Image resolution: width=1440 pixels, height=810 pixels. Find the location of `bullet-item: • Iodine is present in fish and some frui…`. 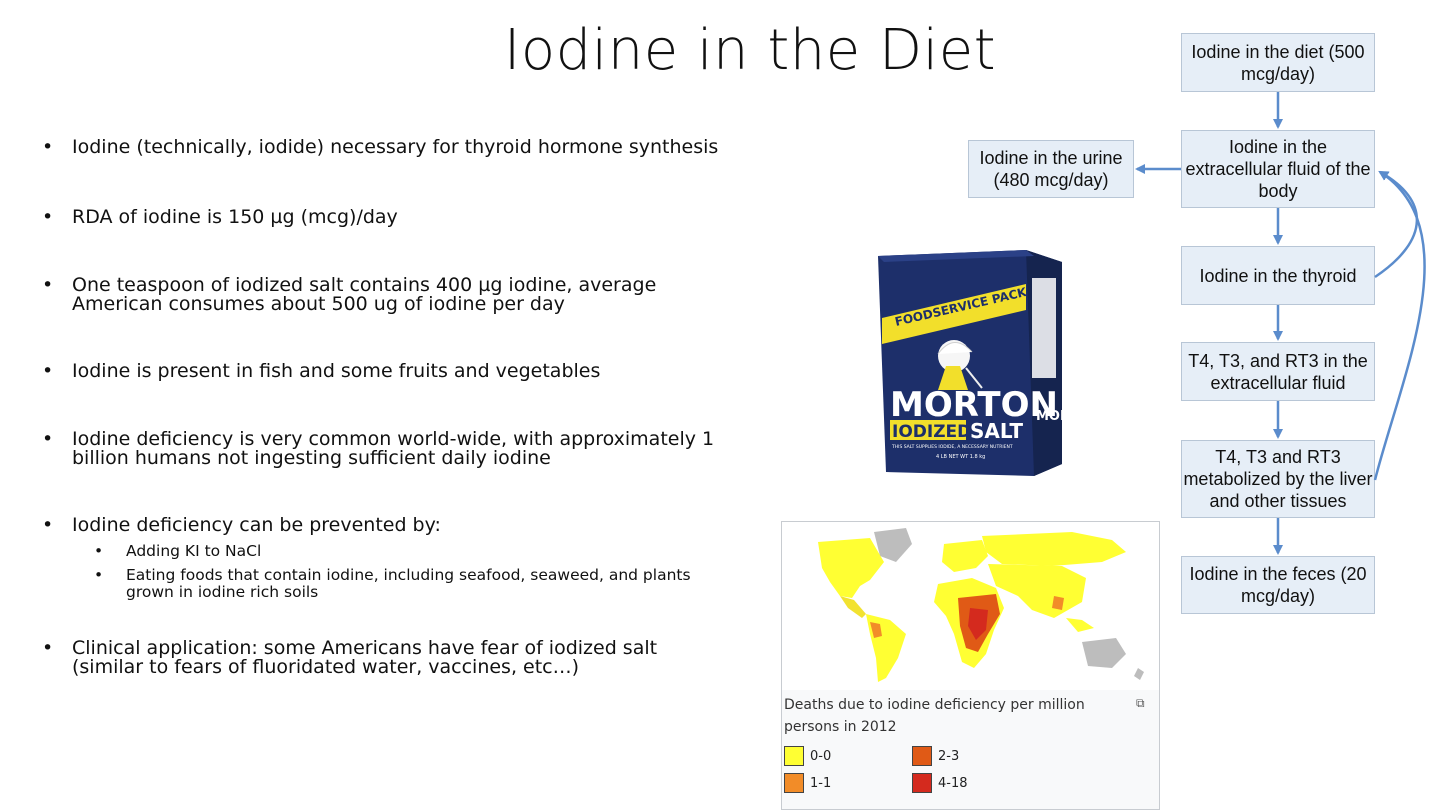

bullet-item: • Iodine is present in fish and some frui… is located at coordinates (321, 371).